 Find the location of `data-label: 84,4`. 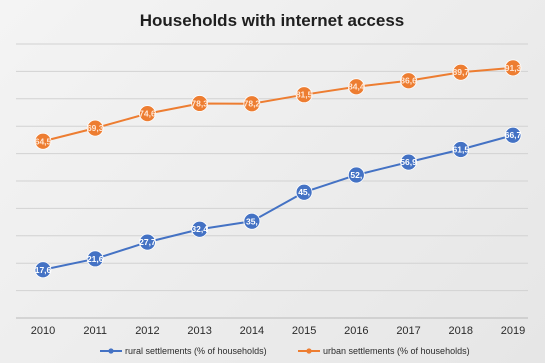

data-label: 84,4 is located at coordinates (356, 87).